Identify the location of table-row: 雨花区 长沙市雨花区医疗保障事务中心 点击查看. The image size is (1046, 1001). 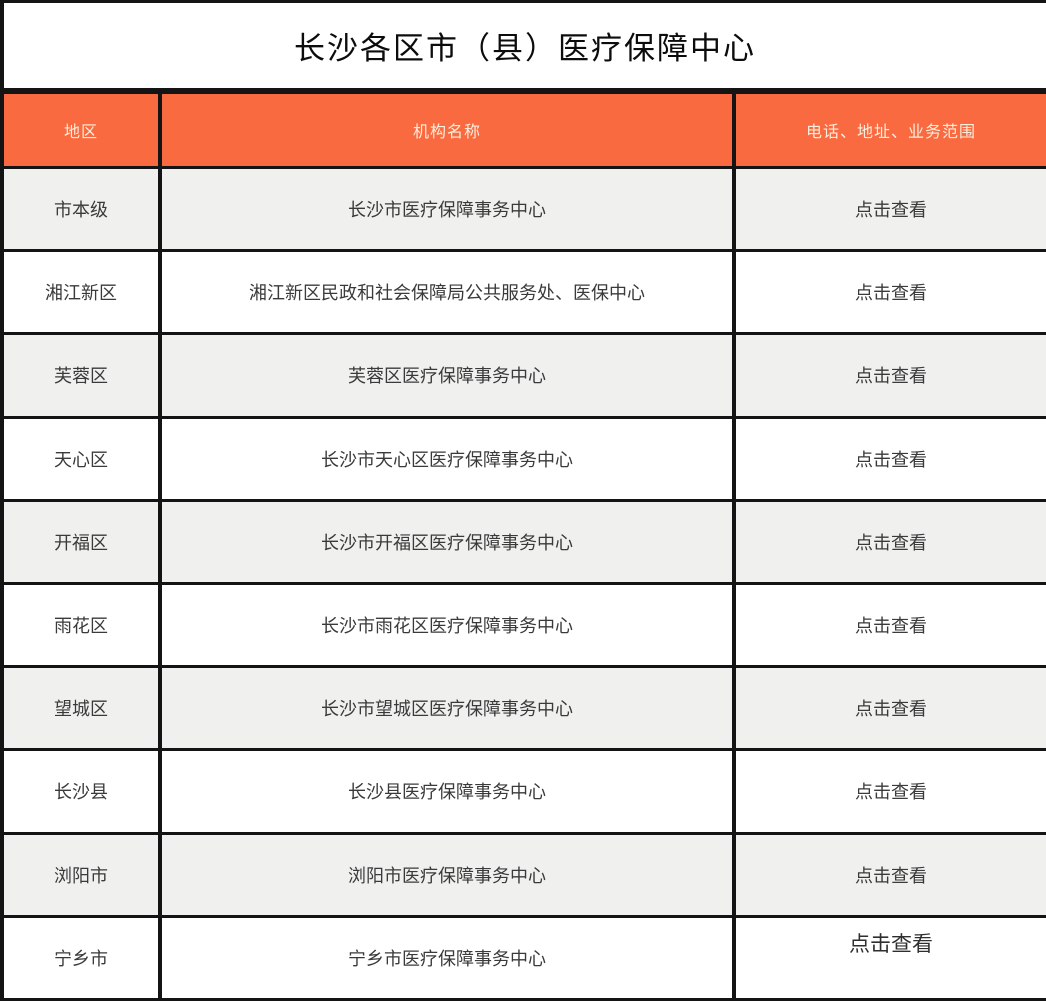
(523, 625).